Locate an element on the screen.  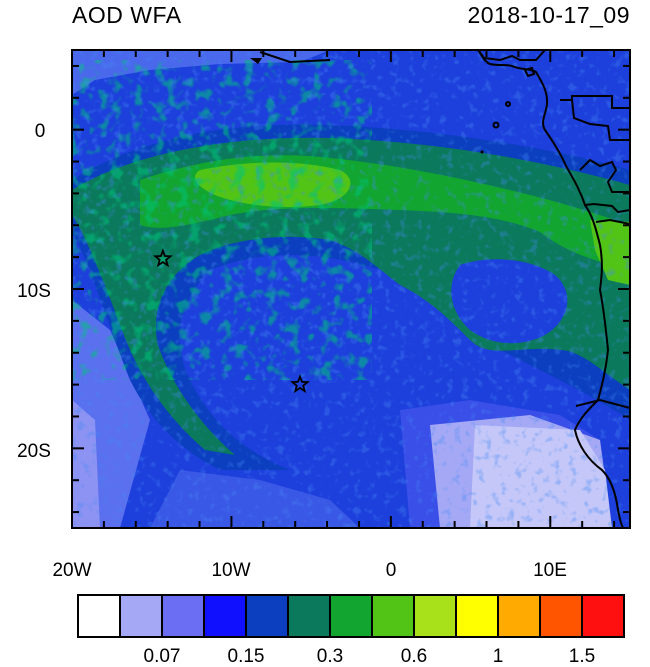
y-tick-label-20s: 20S is located at coordinates (34, 451).